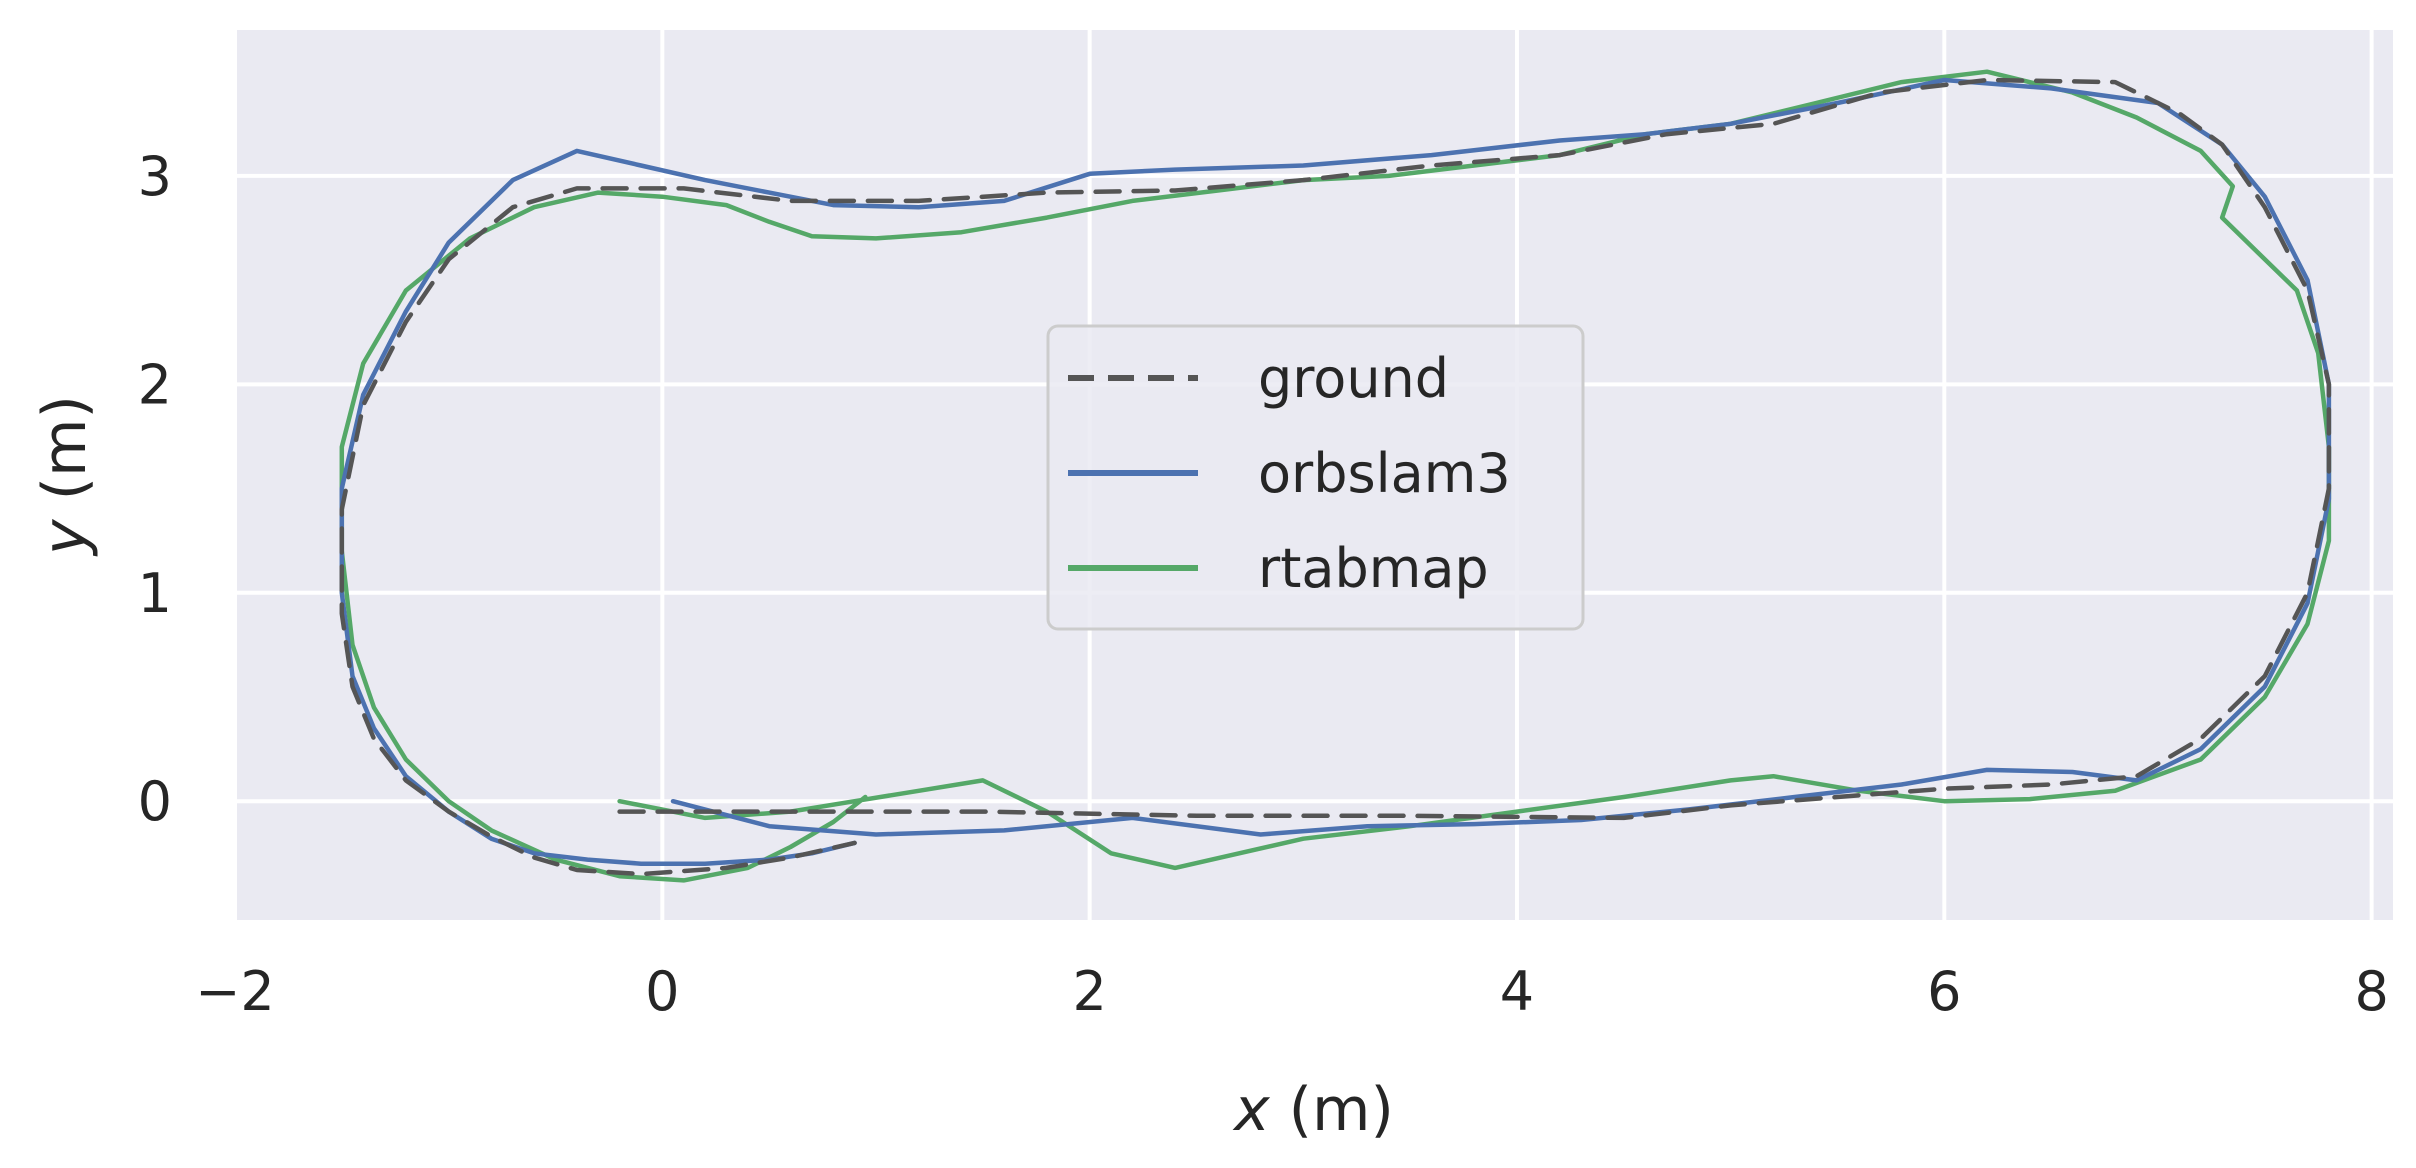 The width and height of the screenshot is (2416, 1168). I want to click on x-axis-var: x, so click(1251, 1110).